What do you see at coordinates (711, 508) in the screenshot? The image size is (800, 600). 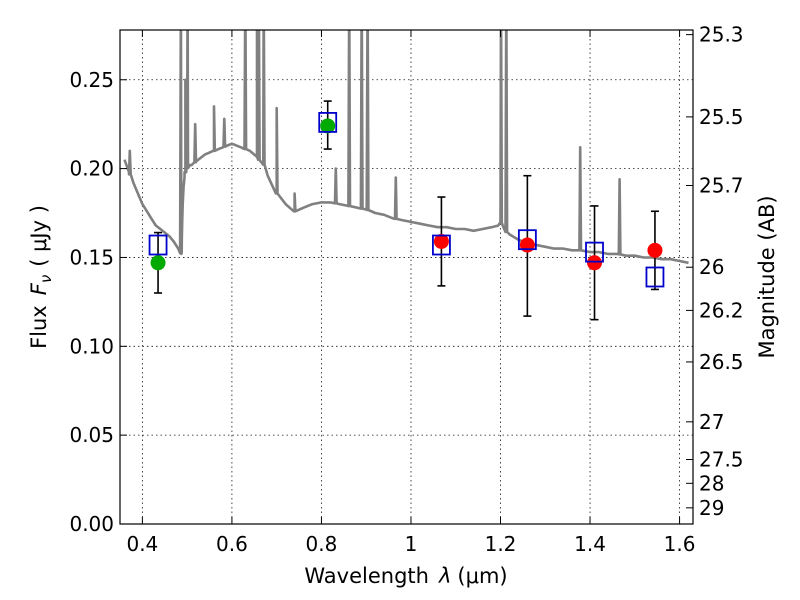 I see `y2-tick-label: 29` at bounding box center [711, 508].